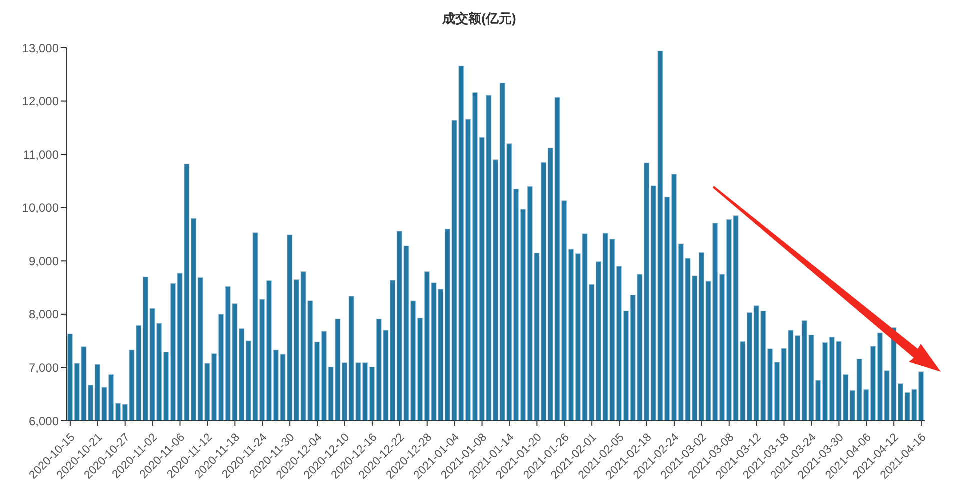 Image resolution: width=959 pixels, height=489 pixels. What do you see at coordinates (41, 208) in the screenshot?
I see `y-tick-label: 10,000` at bounding box center [41, 208].